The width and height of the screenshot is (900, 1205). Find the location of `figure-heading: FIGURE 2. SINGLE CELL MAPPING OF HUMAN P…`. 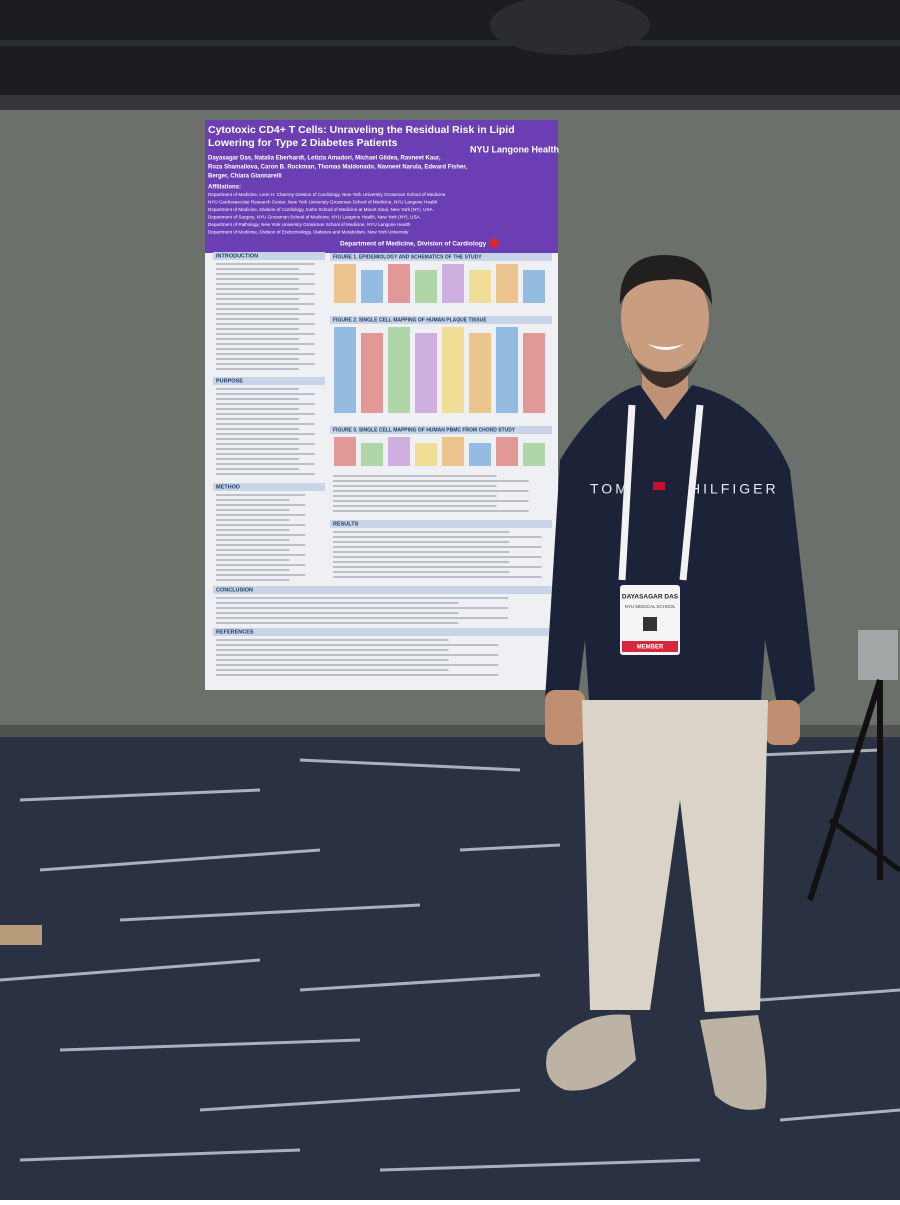

figure-heading: FIGURE 2. SINGLE CELL MAPPING OF HUMAN P… is located at coordinates (410, 320).